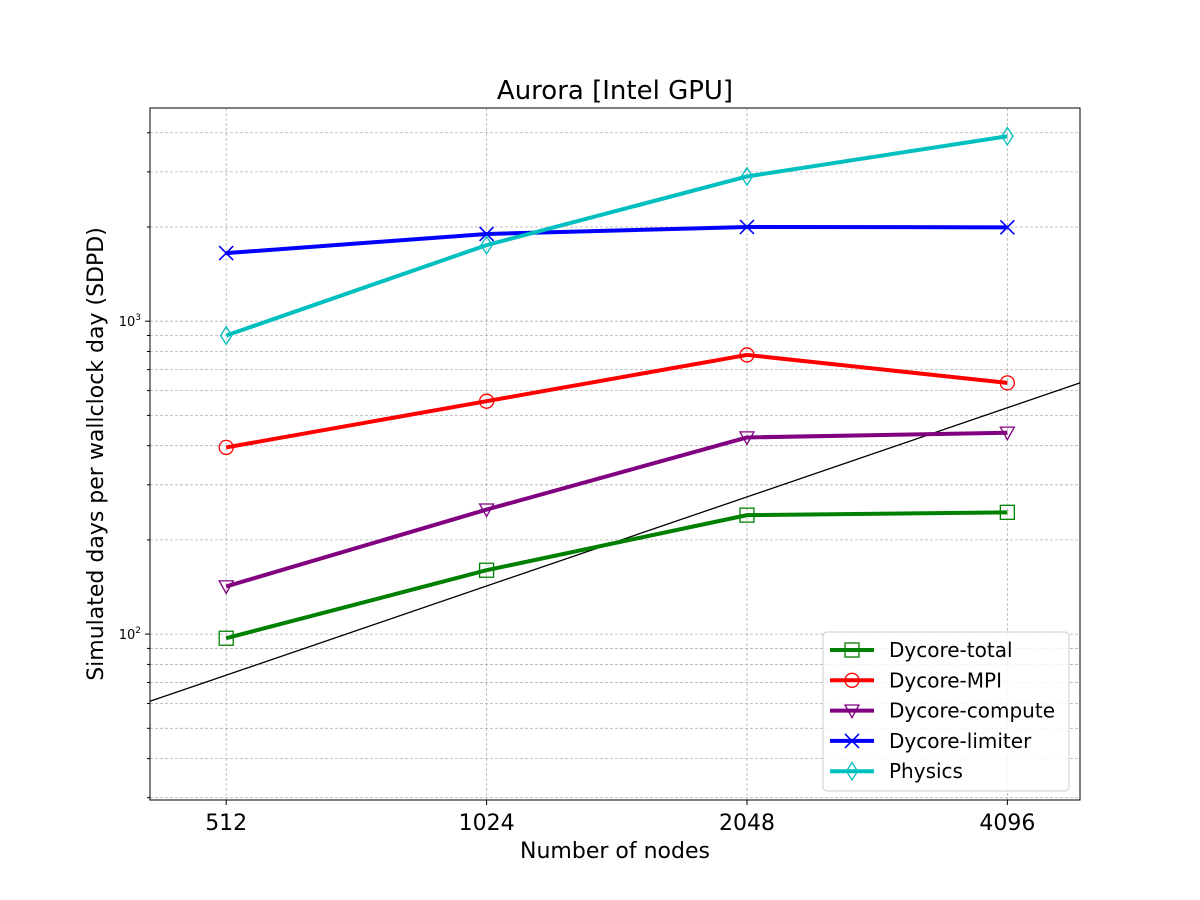 This screenshot has height=900, width=1200. I want to click on y-axis-label: Simulated days per wallclock day (SDPD), so click(96, 454).